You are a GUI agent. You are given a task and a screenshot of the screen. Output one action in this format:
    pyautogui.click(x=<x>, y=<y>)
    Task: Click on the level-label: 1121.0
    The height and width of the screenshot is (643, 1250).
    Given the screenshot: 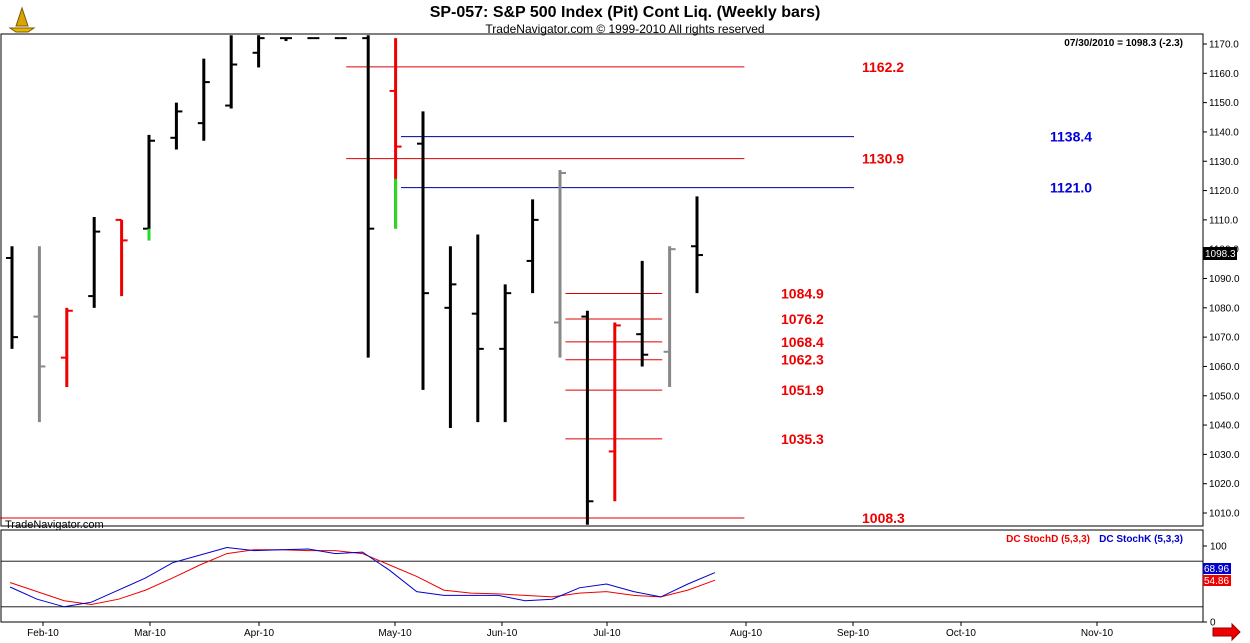 What is the action you would take?
    pyautogui.click(x=1071, y=188)
    